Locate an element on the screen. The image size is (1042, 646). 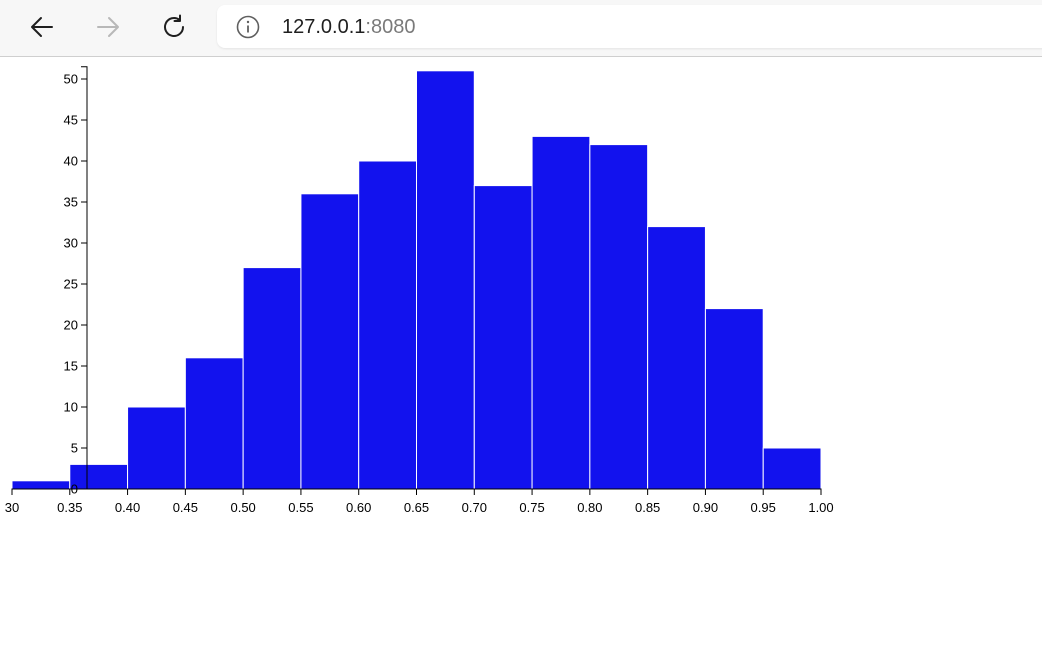
reload-icon is located at coordinates (174, 25).